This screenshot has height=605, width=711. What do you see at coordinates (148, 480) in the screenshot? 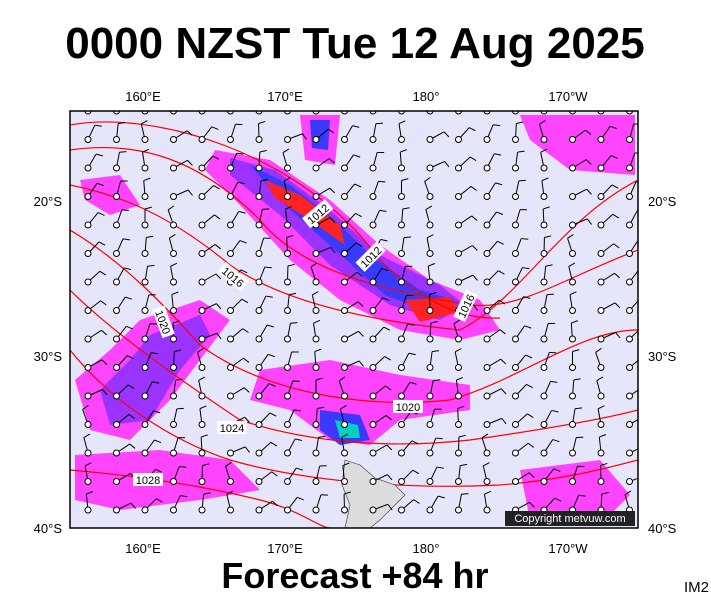
I see `isobar-label: 1028` at bounding box center [148, 480].